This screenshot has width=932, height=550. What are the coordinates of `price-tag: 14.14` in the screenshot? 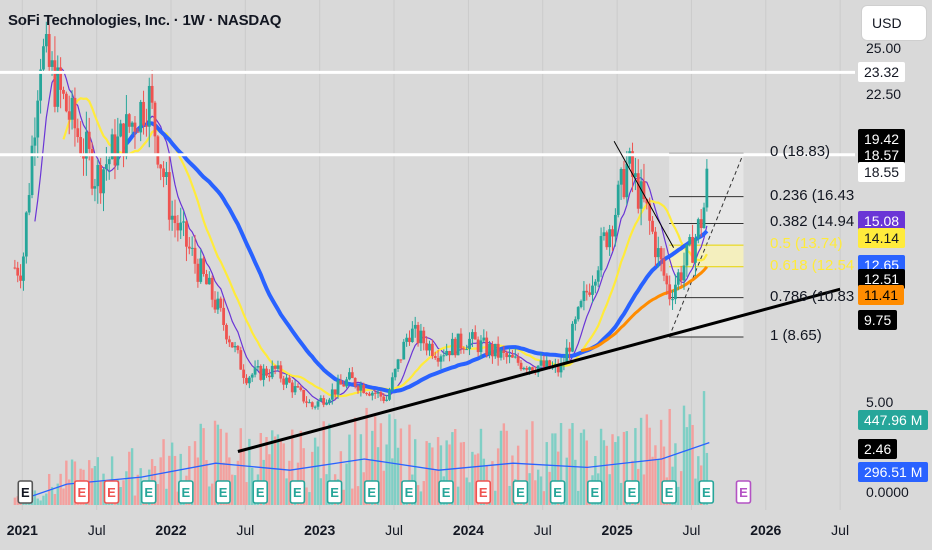 It's located at (882, 237).